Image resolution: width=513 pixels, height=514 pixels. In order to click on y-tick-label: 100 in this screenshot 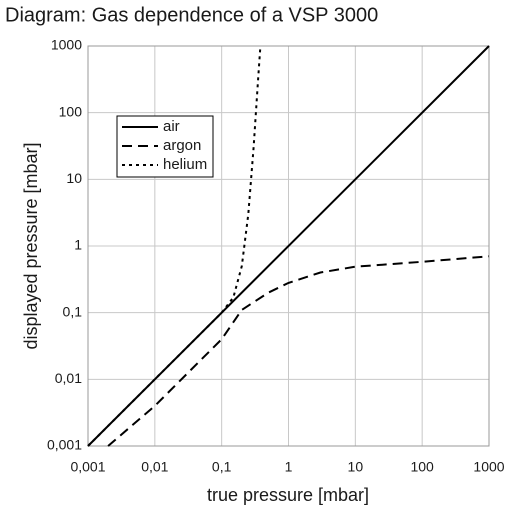, I will do `click(71, 111)`.